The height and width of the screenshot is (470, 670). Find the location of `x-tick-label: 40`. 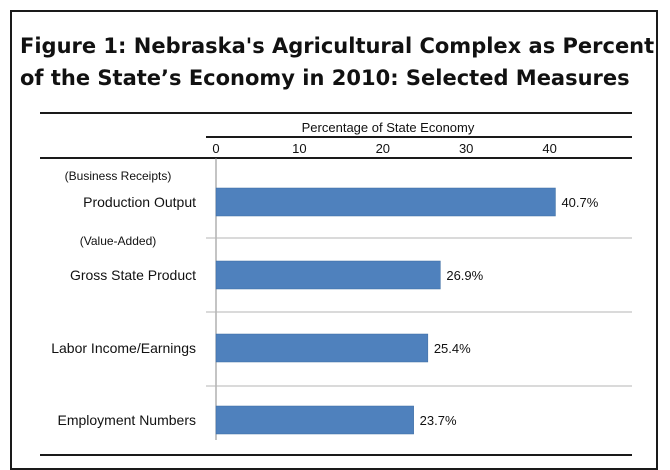

x-tick-label: 40 is located at coordinates (549, 148).